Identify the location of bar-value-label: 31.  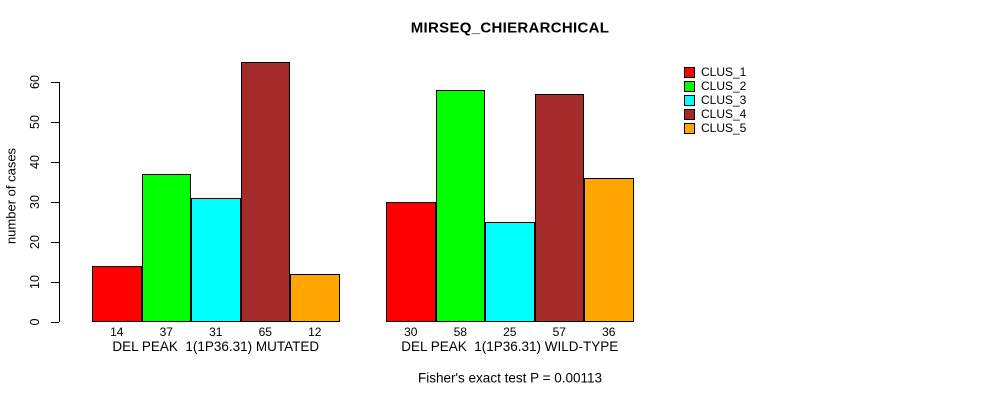
(216, 332).